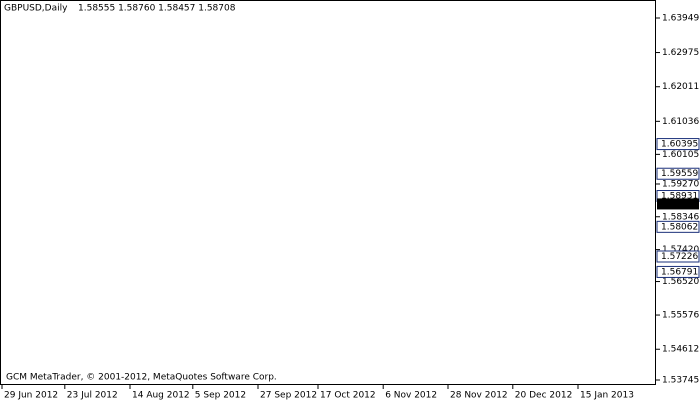 Image resolution: width=700 pixels, height=402 pixels. Describe the element at coordinates (680, 87) in the screenshot. I see `y-tick-label: 1.62011` at that location.